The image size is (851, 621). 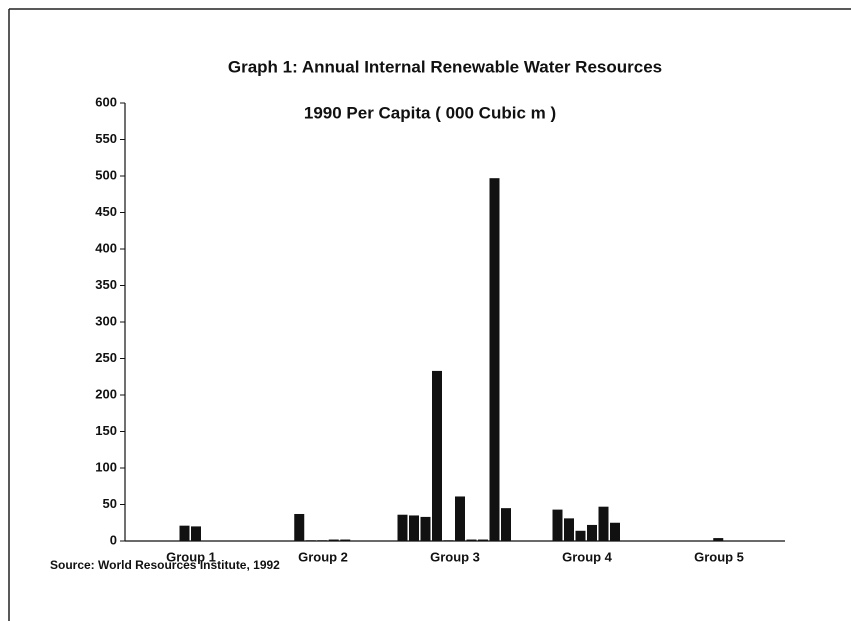 I want to click on x-tick-label: Group 5, so click(x=719, y=556).